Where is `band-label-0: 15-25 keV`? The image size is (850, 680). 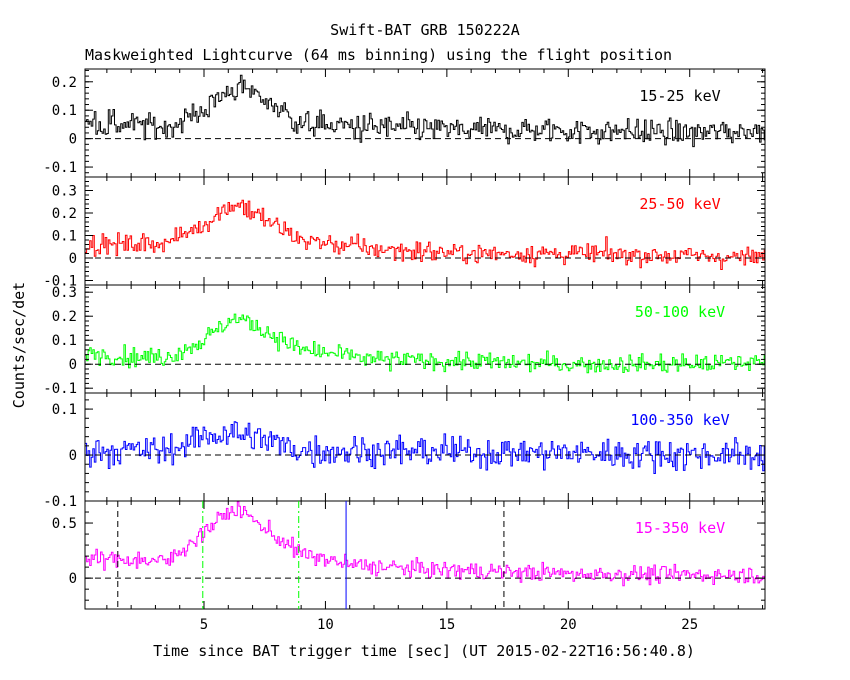 band-label-0: 15-25 keV is located at coordinates (679, 96).